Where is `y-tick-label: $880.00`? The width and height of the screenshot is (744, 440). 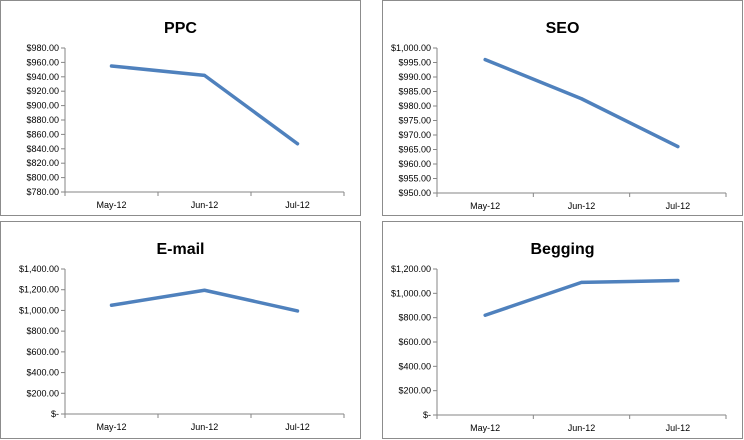 y-tick-label: $880.00 is located at coordinates (42, 120).